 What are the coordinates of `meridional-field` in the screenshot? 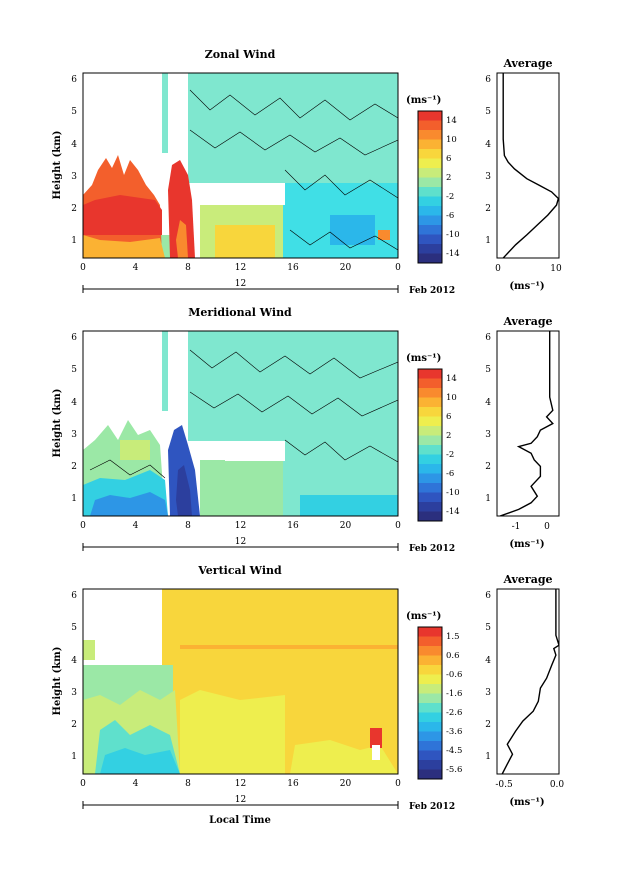 It's located at (240, 423).